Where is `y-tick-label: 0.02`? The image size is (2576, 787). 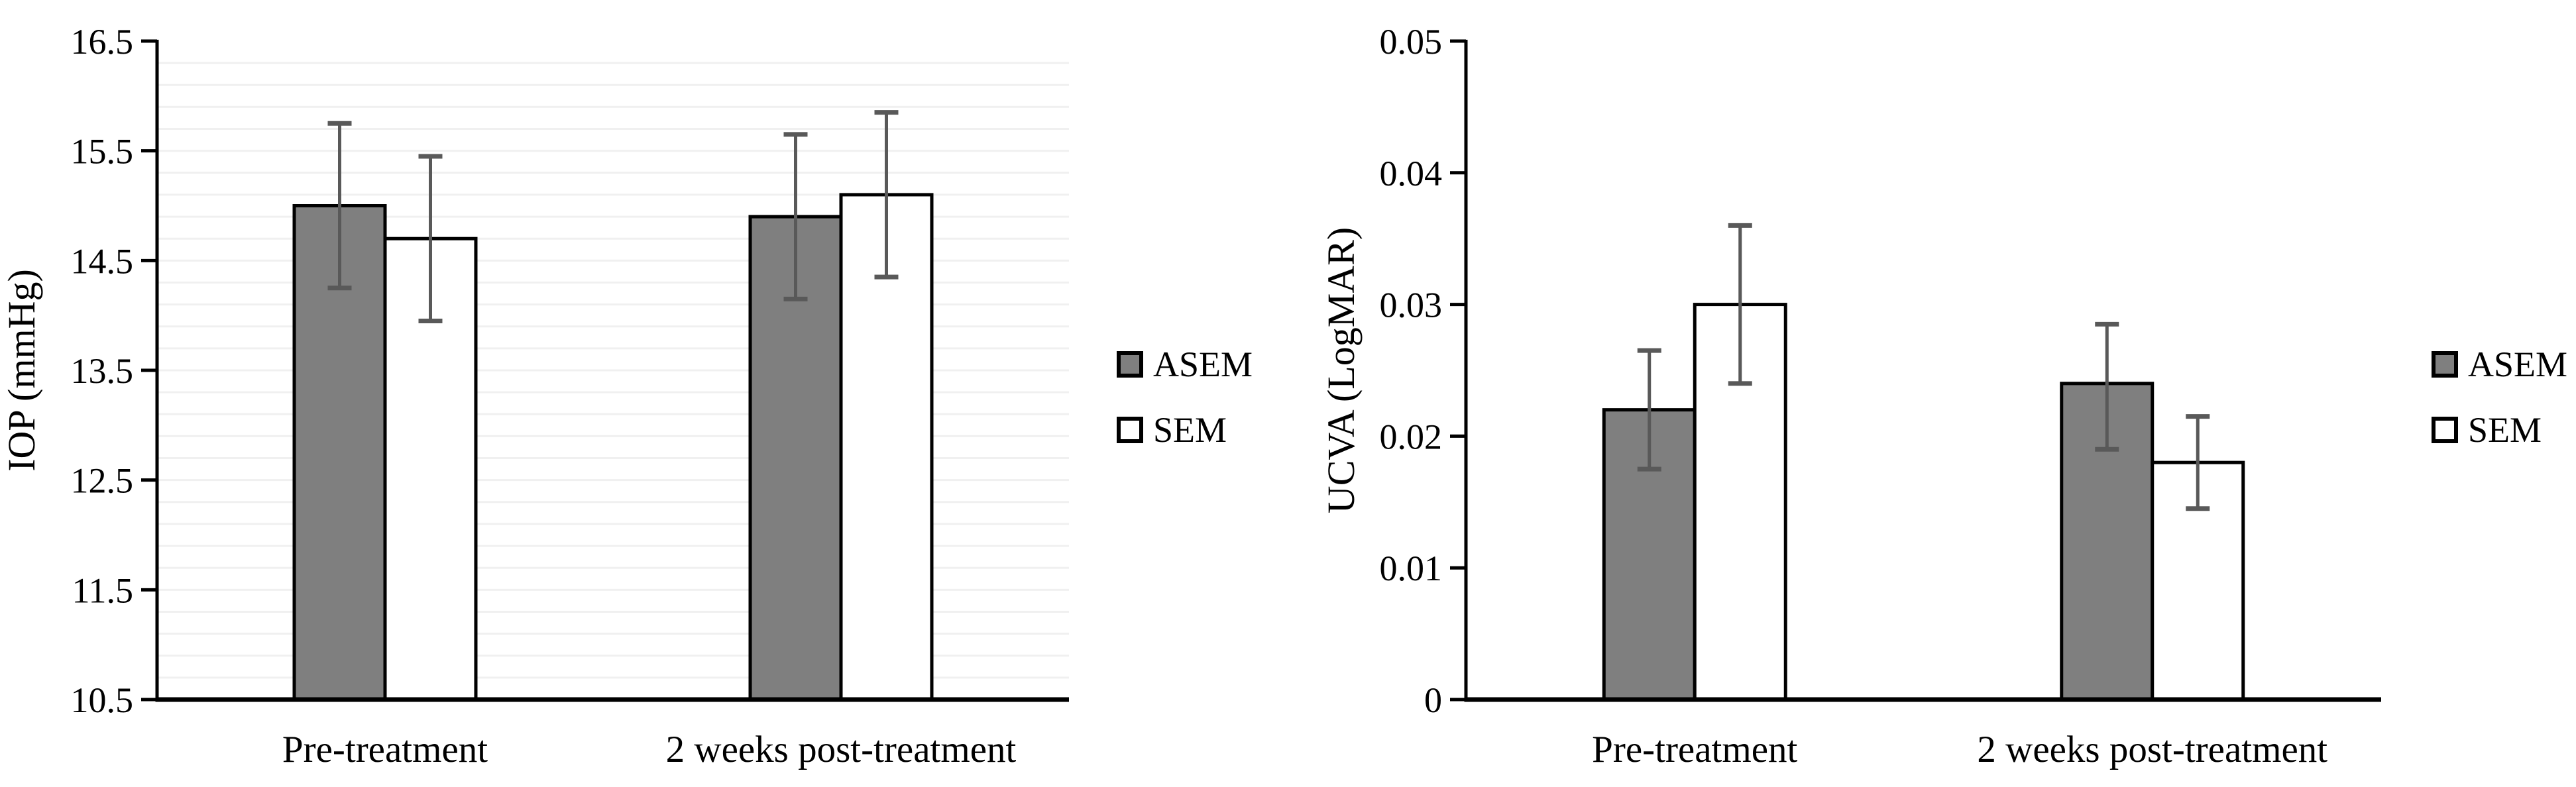
y-tick-label: 0.02 is located at coordinates (1411, 436).